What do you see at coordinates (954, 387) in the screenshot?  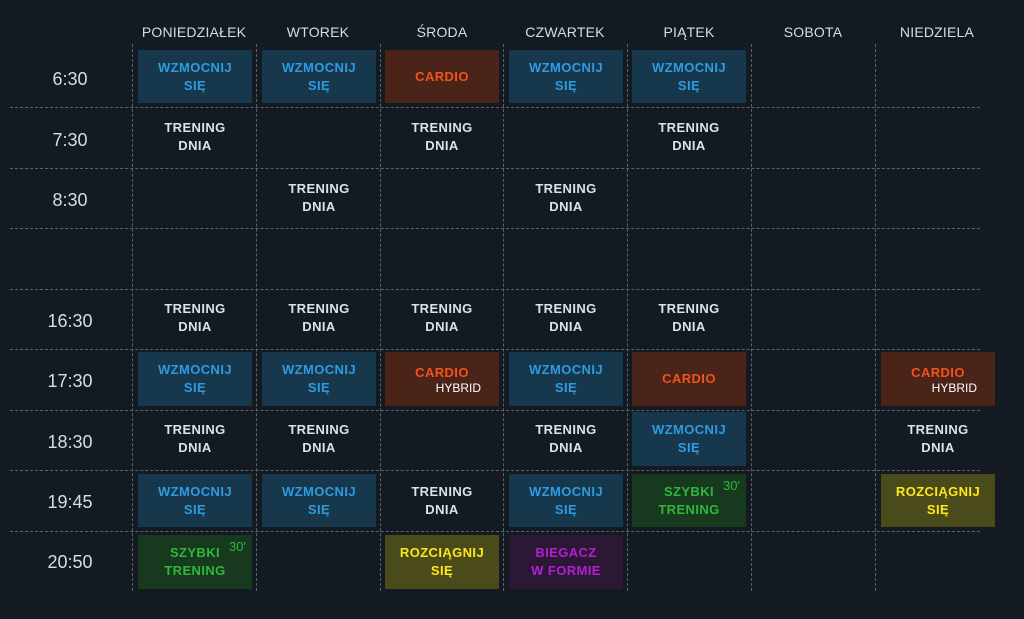 I see `class-subtitle: HYBRID` at bounding box center [954, 387].